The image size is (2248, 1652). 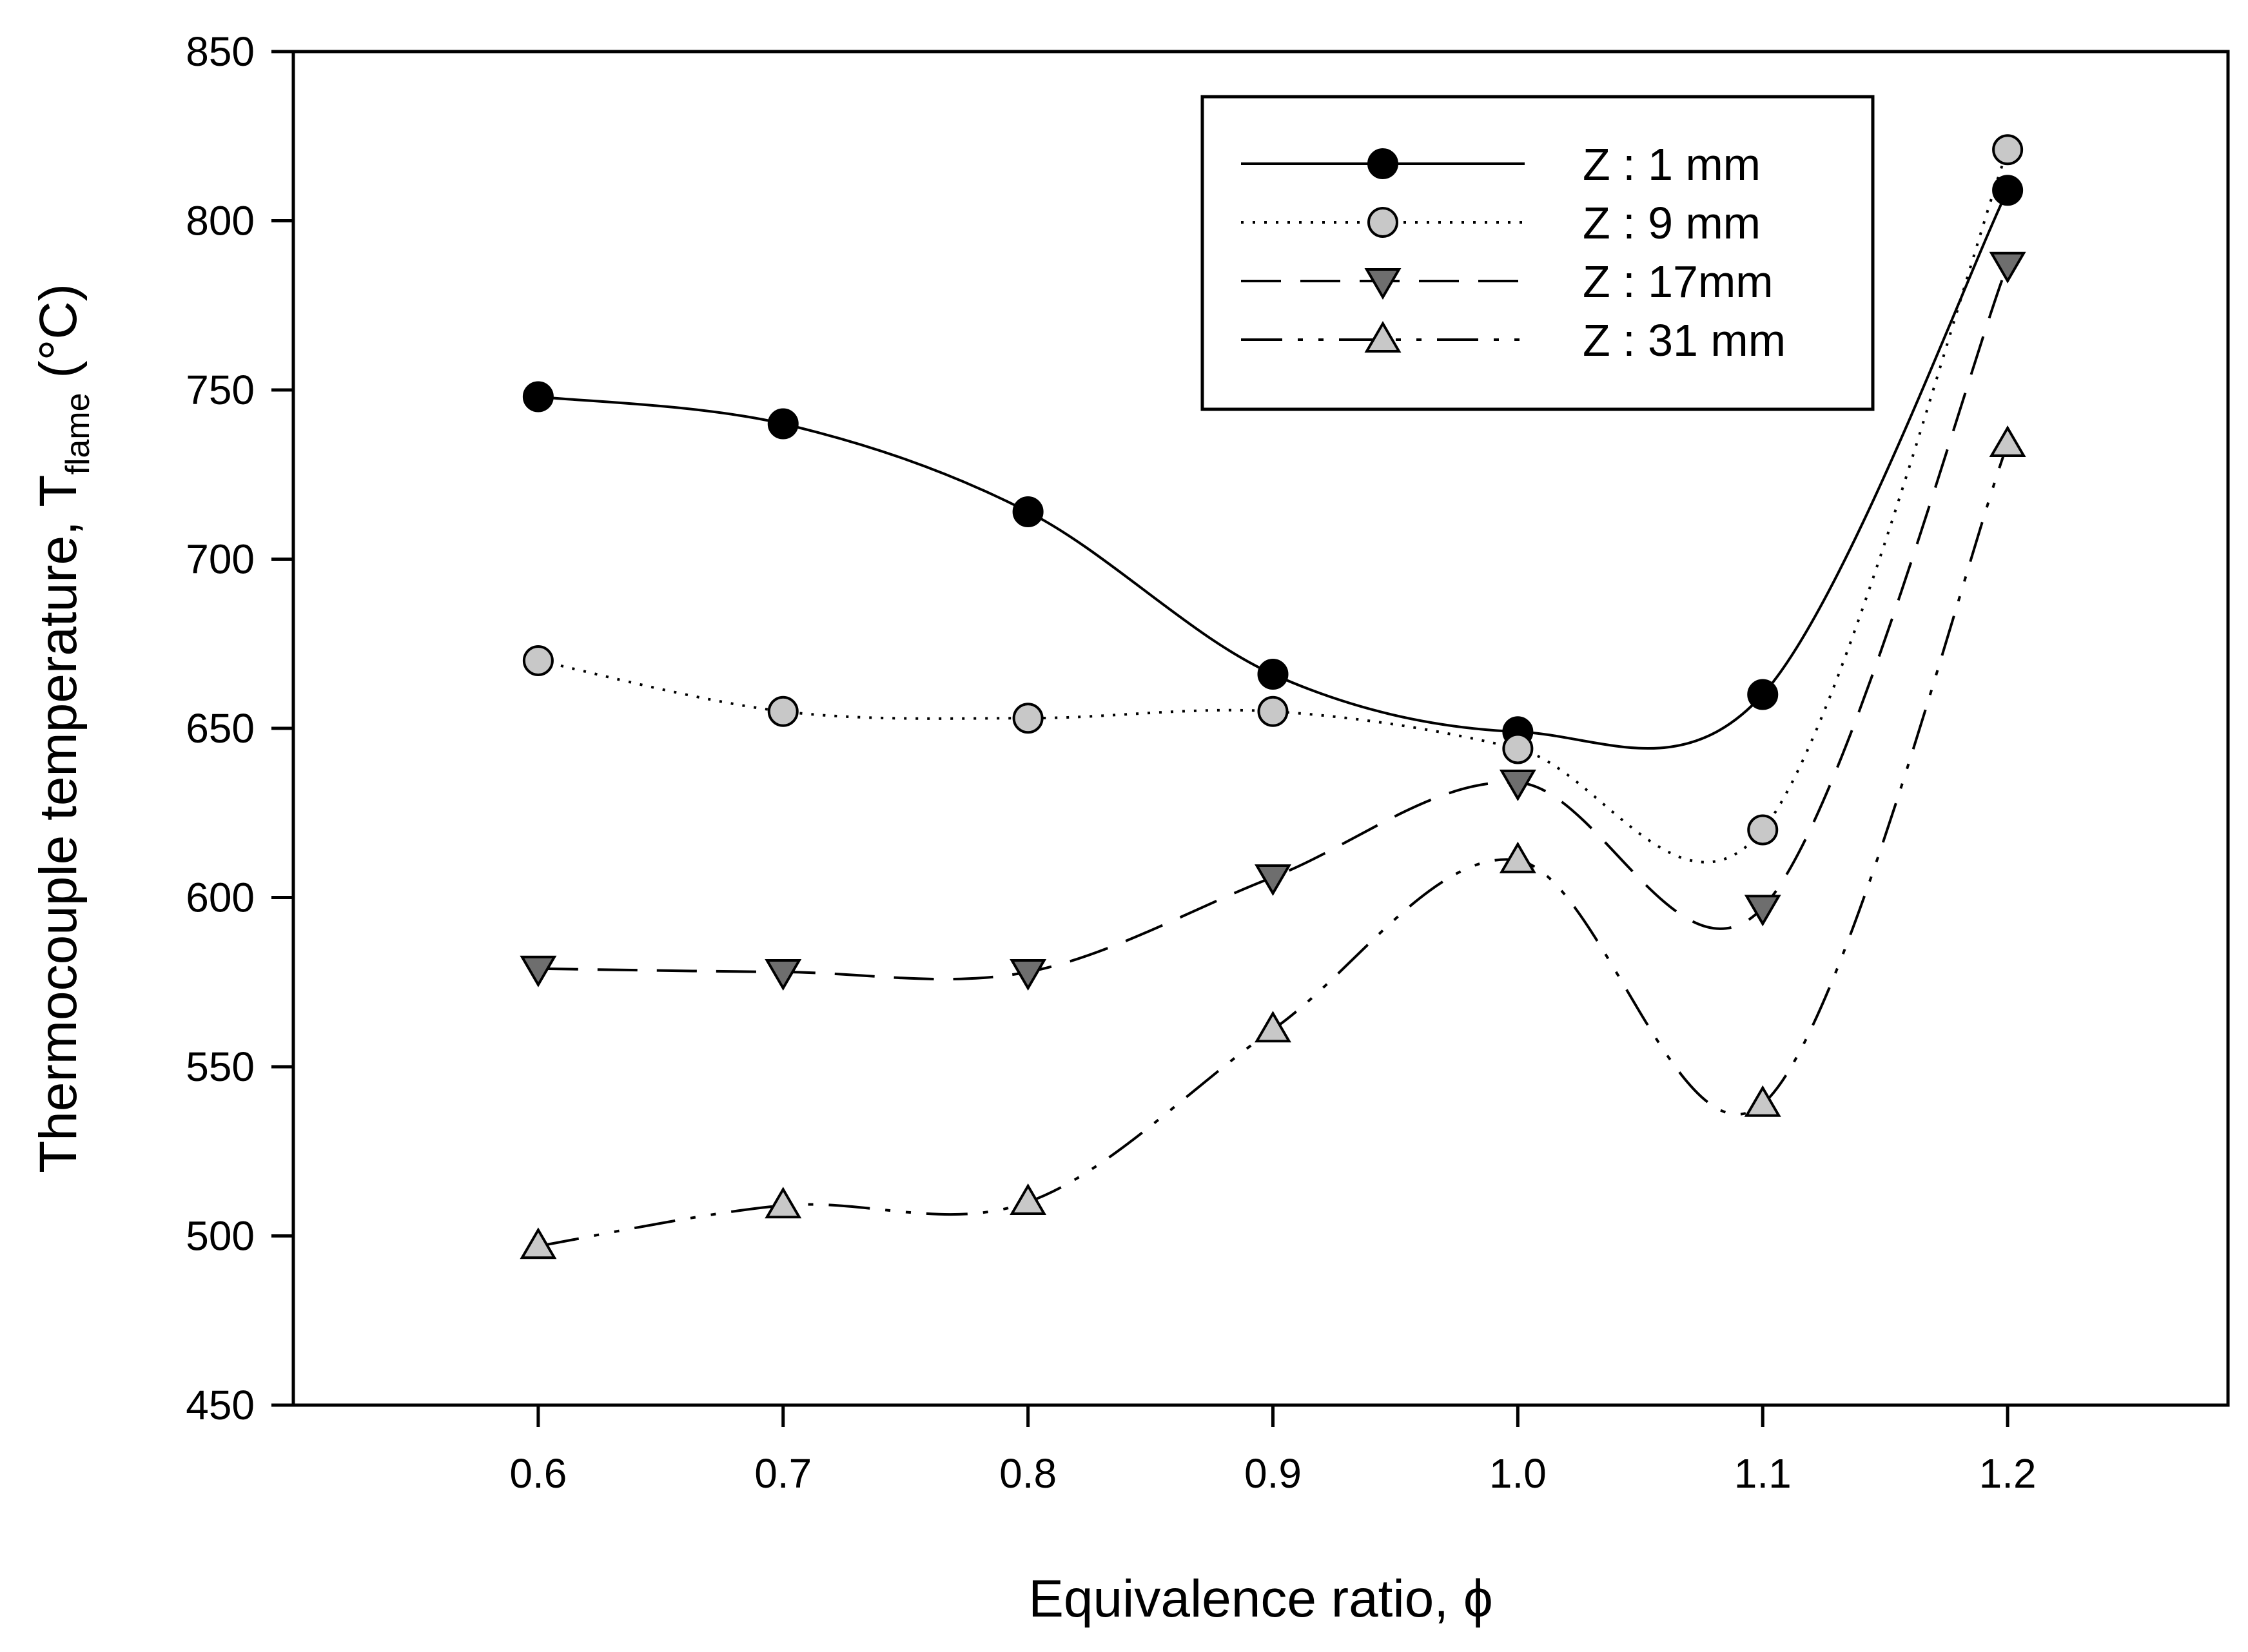 What do you see at coordinates (1518, 1473) in the screenshot?
I see `x-tick-label: 1.0` at bounding box center [1518, 1473].